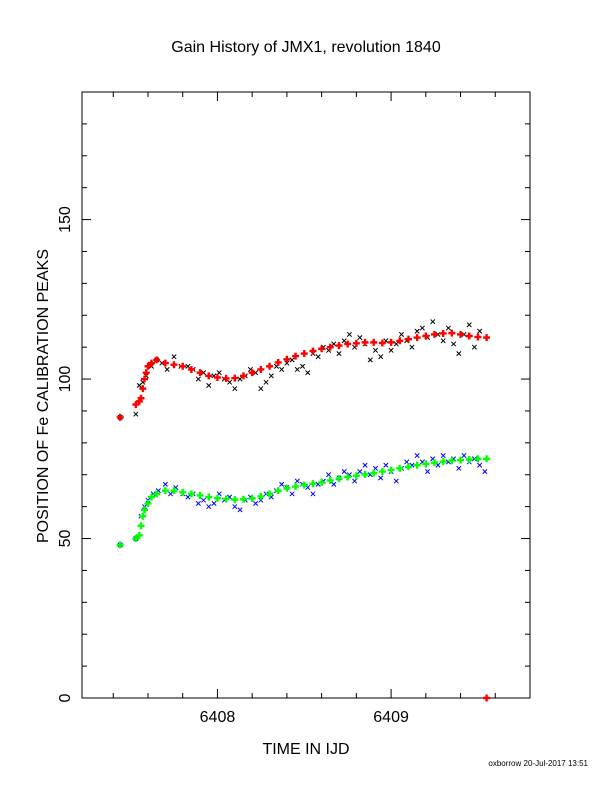  Describe the element at coordinates (43, 396) in the screenshot. I see `y-axis-label: POSITION OF Fe CALIBRATION PEAKS` at that location.